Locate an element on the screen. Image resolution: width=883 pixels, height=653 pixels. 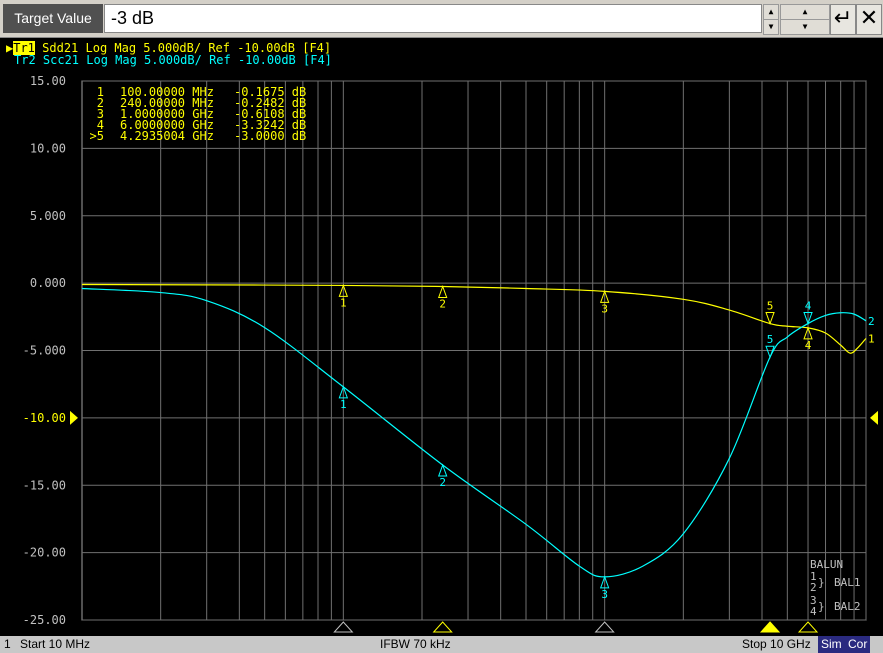
balun-port-4: 4 is located at coordinates (813, 611).